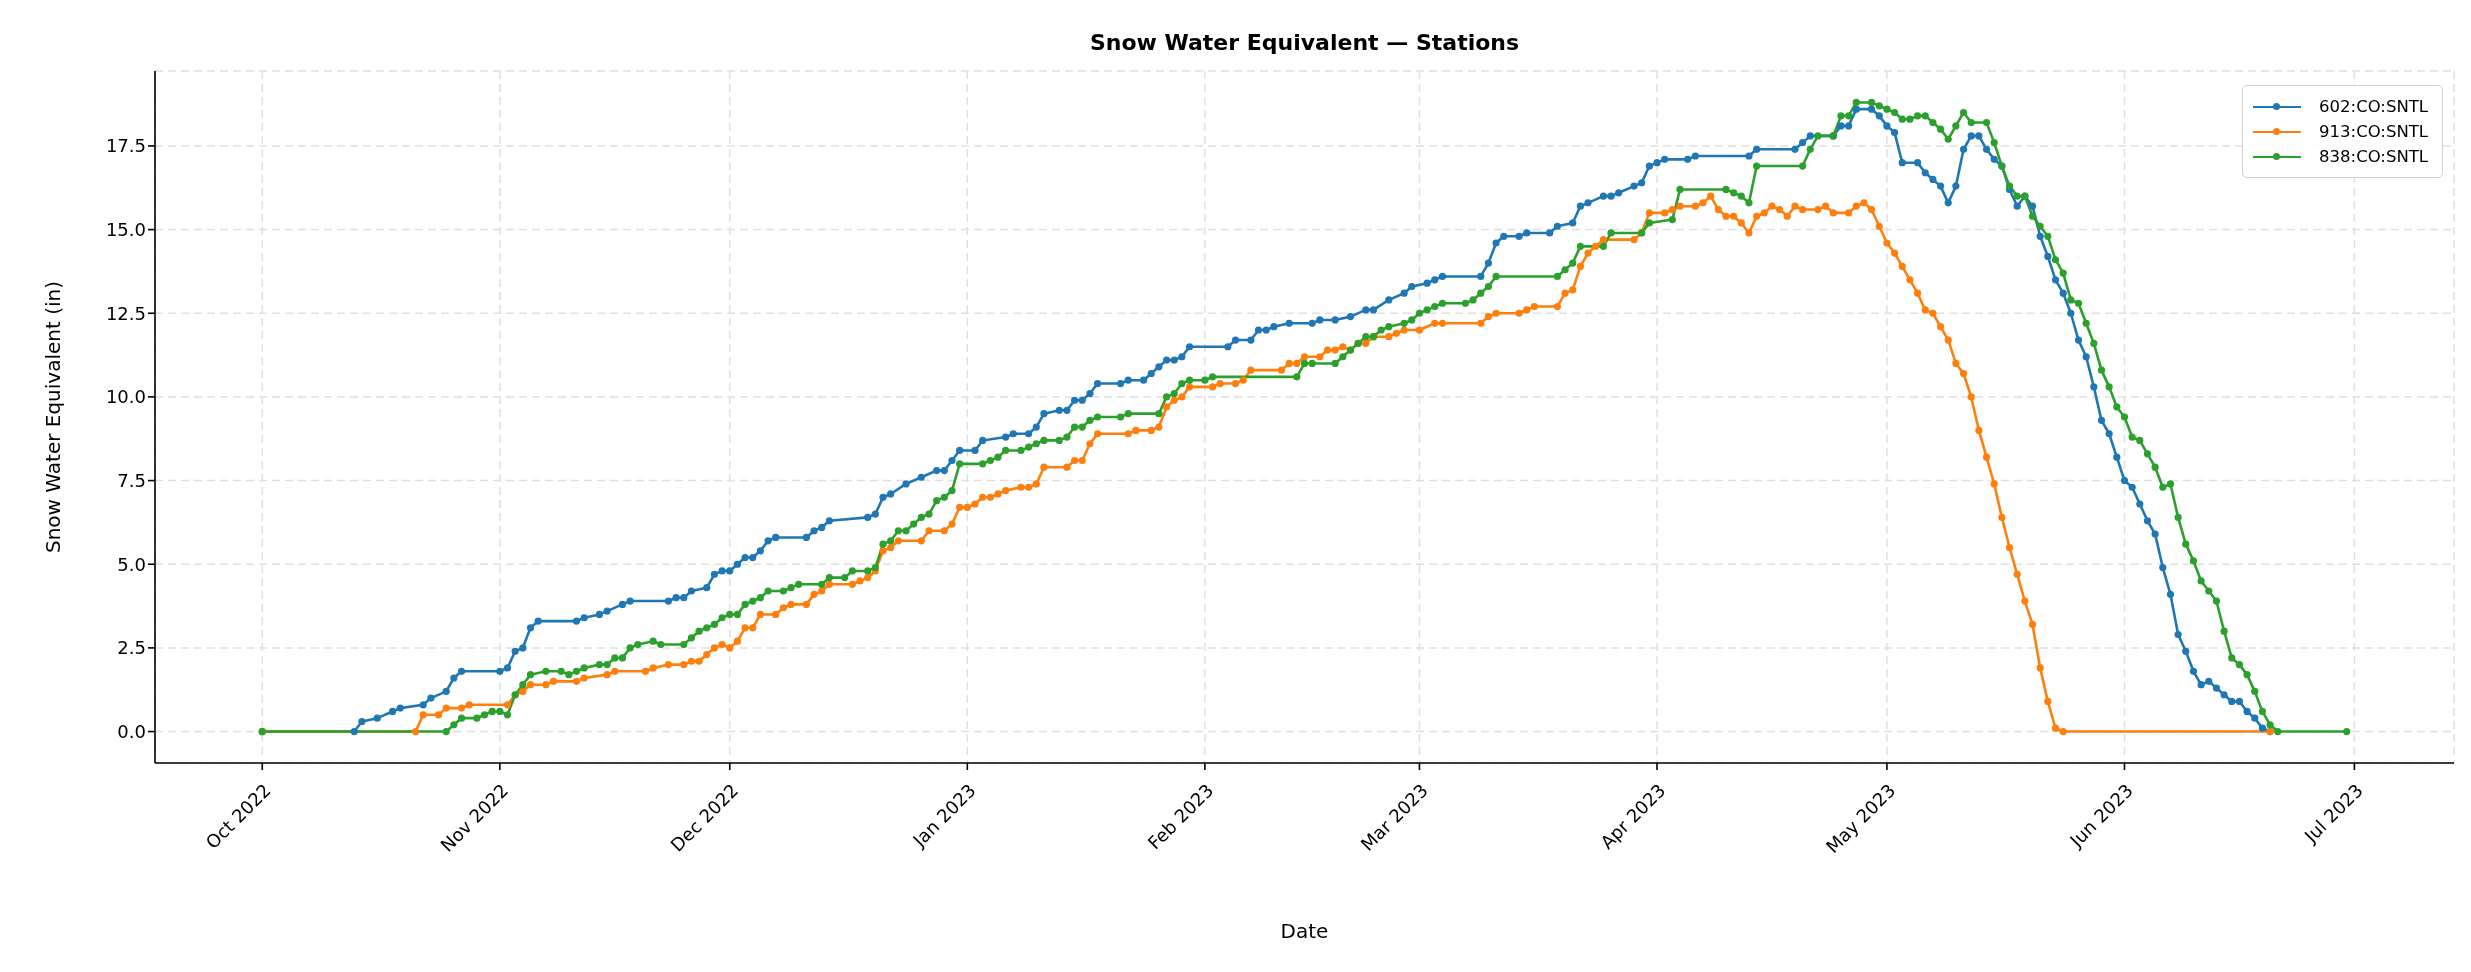 The height and width of the screenshot is (972, 2471). I want to click on y-tick-label: 15.0, so click(125, 229).